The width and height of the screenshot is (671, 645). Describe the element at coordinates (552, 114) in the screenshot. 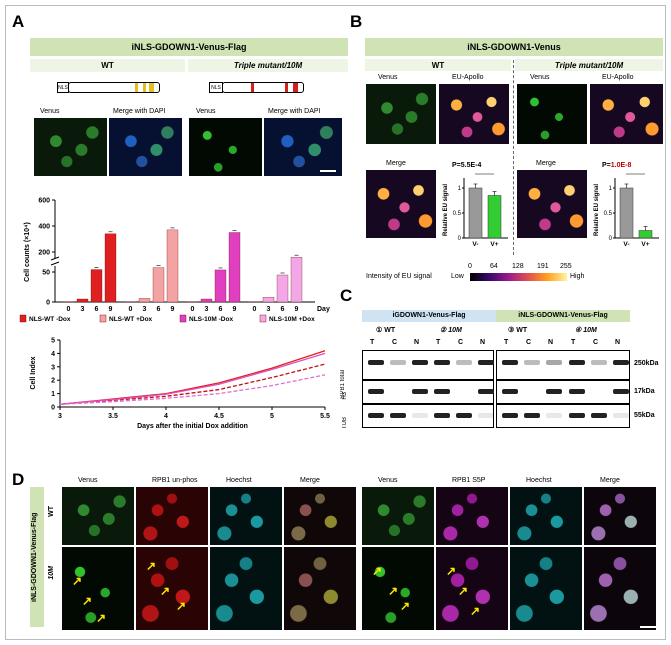

I see `micrograph-b-venus-10m` at that location.